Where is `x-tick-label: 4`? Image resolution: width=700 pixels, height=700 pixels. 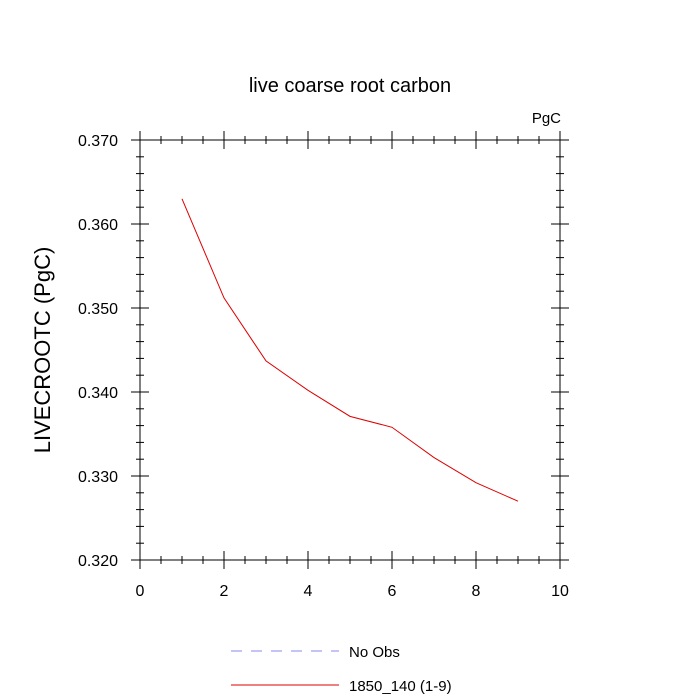 x-tick-label: 4 is located at coordinates (308, 591).